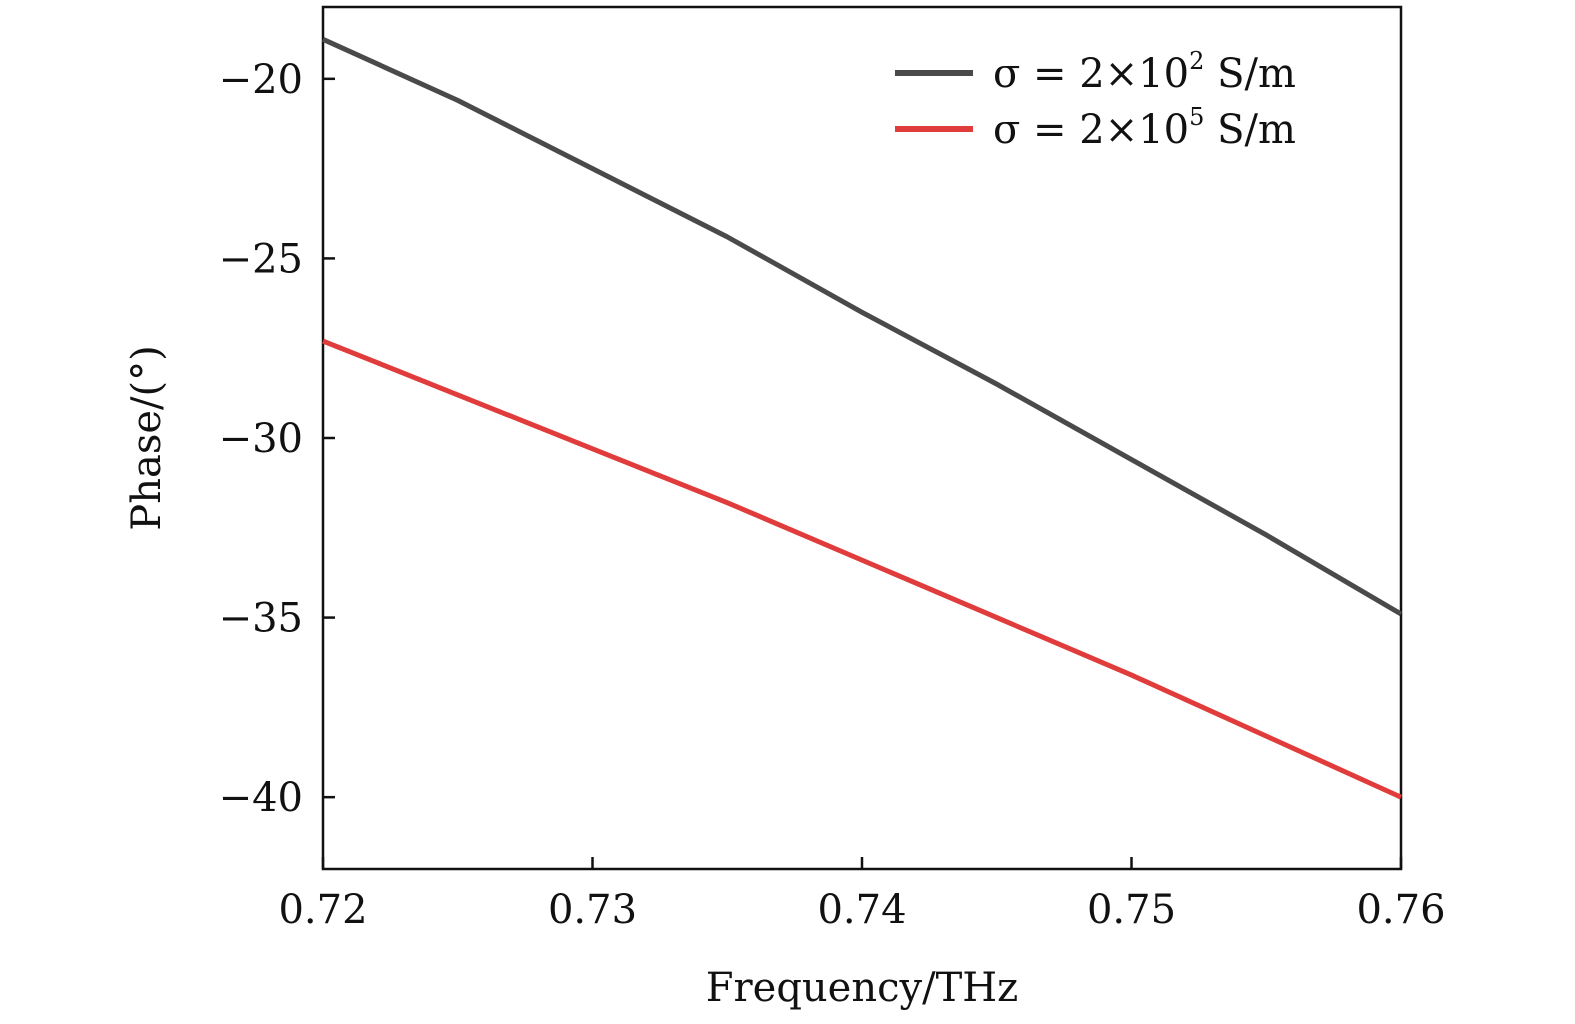  I want to click on x-tick-label: 0.76, so click(1400, 910).